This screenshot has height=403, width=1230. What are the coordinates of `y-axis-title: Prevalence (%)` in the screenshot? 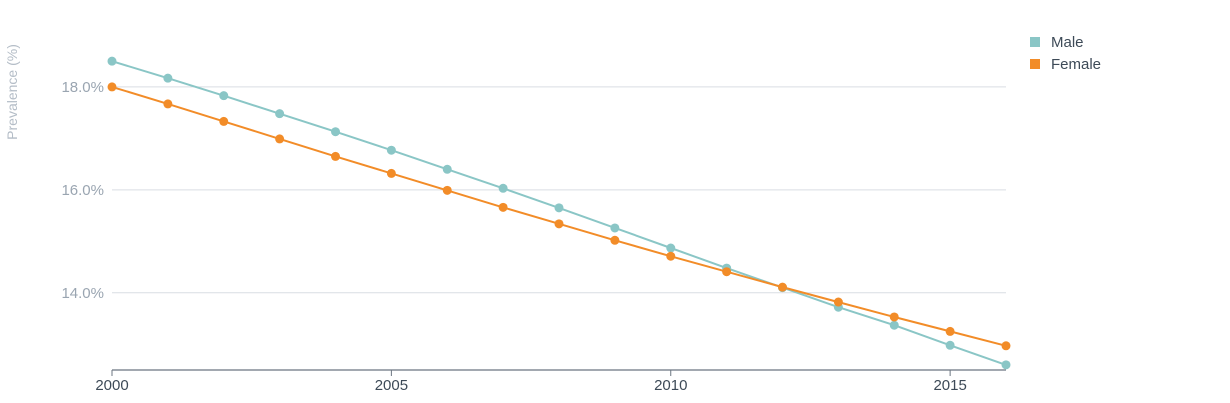 It's located at (12, 92).